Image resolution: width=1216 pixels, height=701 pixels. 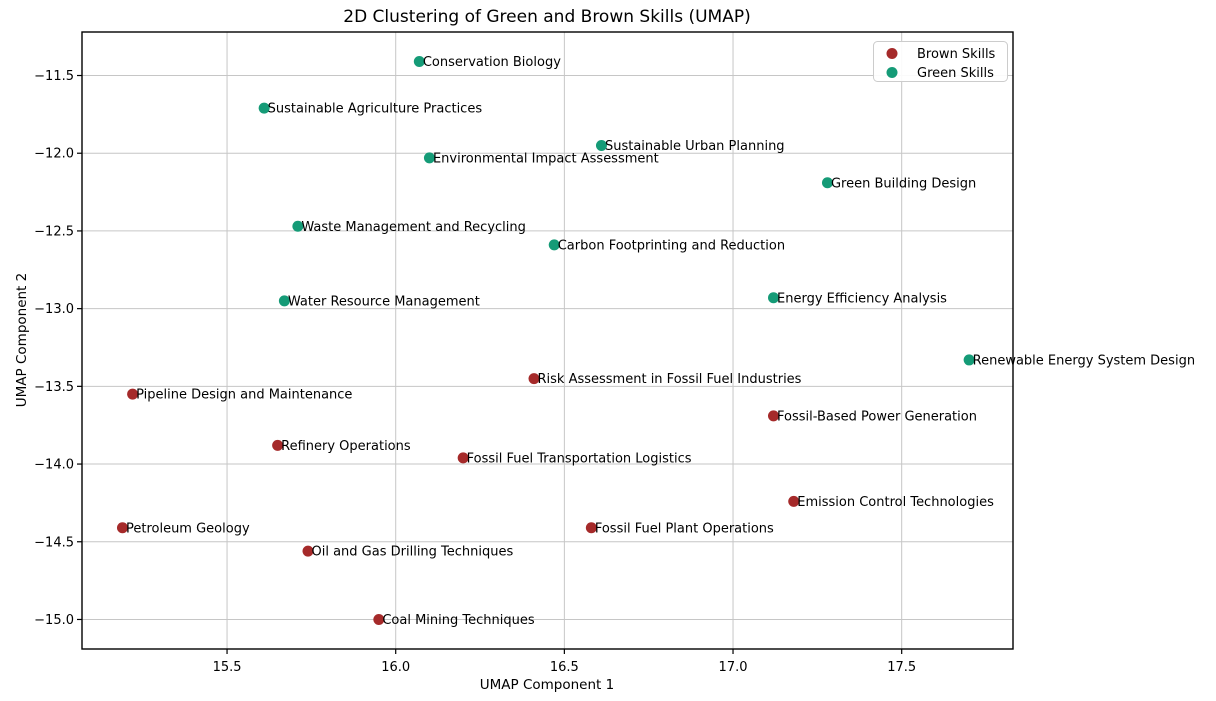 What do you see at coordinates (733, 667) in the screenshot?
I see `x-tick-label: 17.0` at bounding box center [733, 667].